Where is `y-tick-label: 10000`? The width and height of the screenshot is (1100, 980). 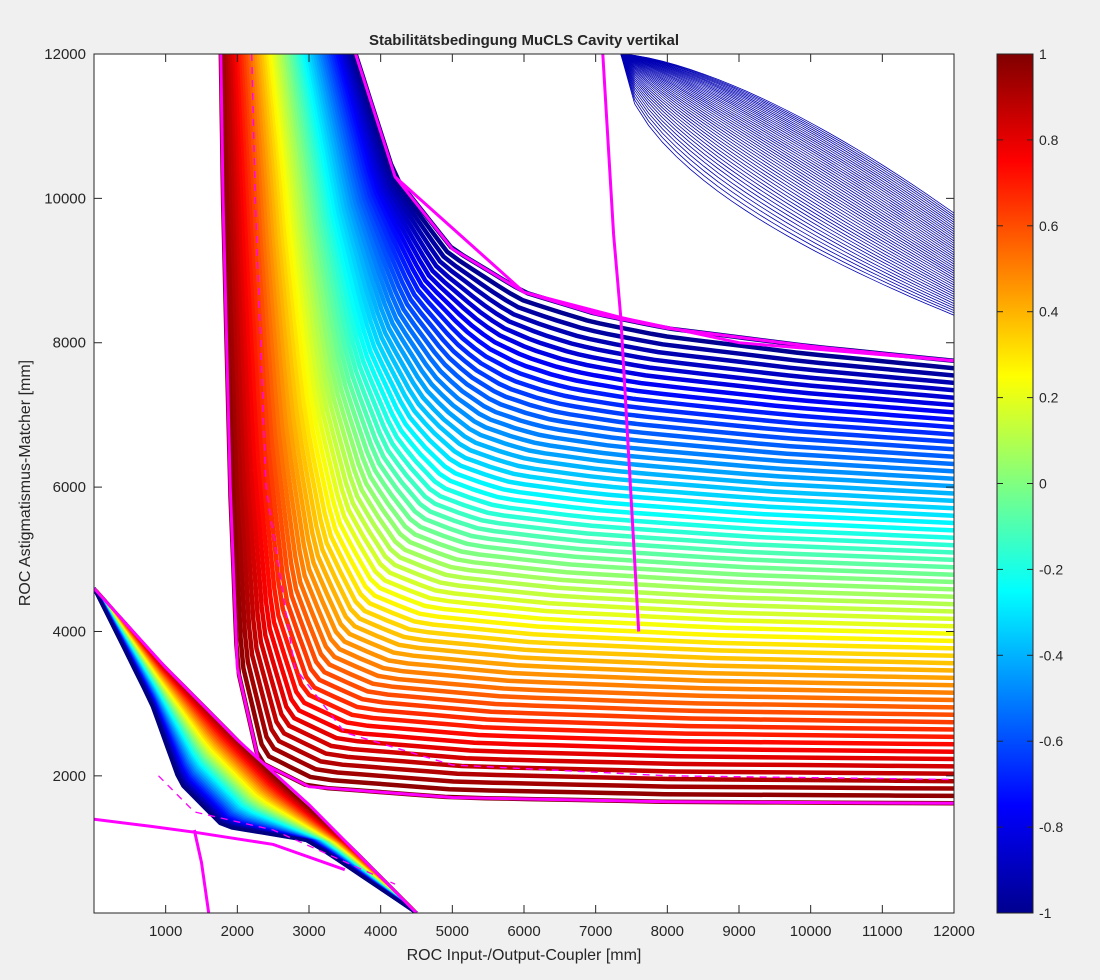
y-tick-label: 10000 is located at coordinates (65, 198).